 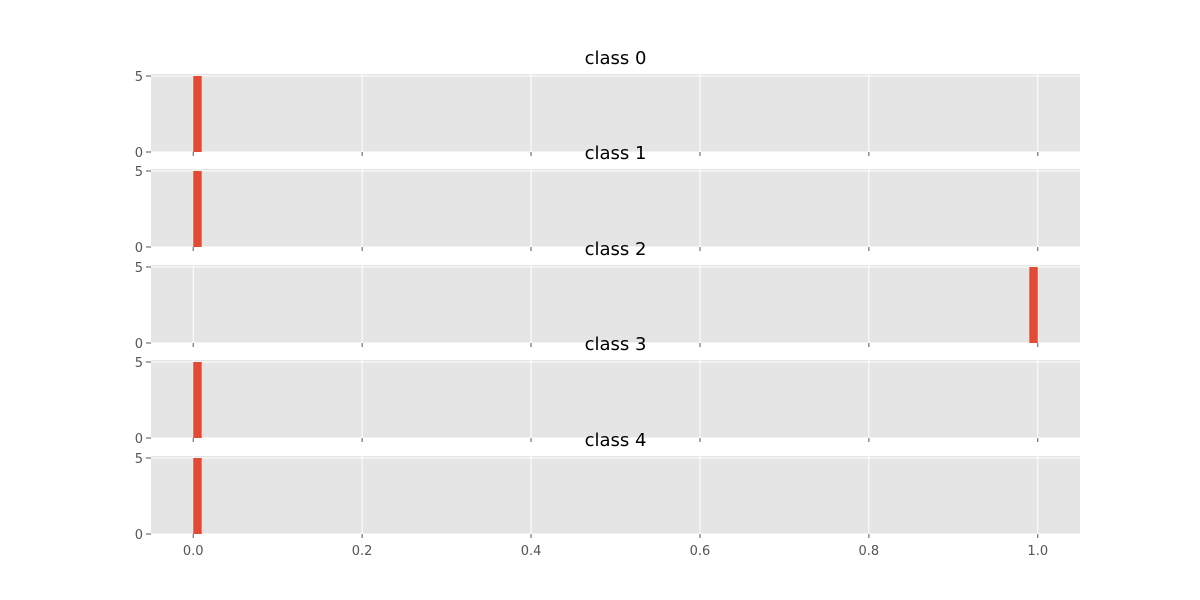 What do you see at coordinates (193, 551) in the screenshot?
I see `x-tick-label: 0.0` at bounding box center [193, 551].